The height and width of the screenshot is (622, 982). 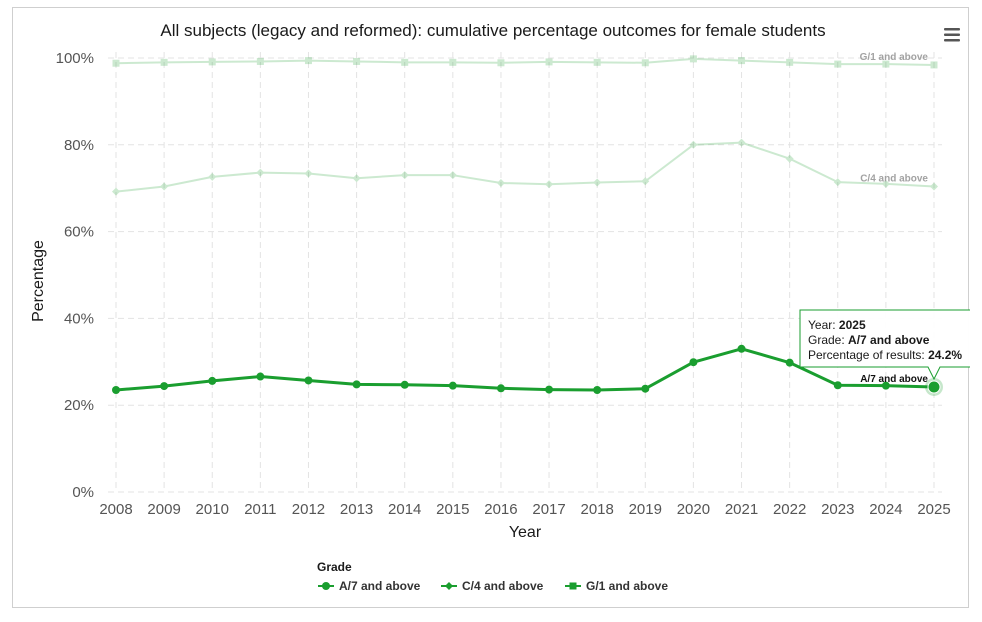 I want to click on series-g-1-and-above, so click(x=525, y=62).